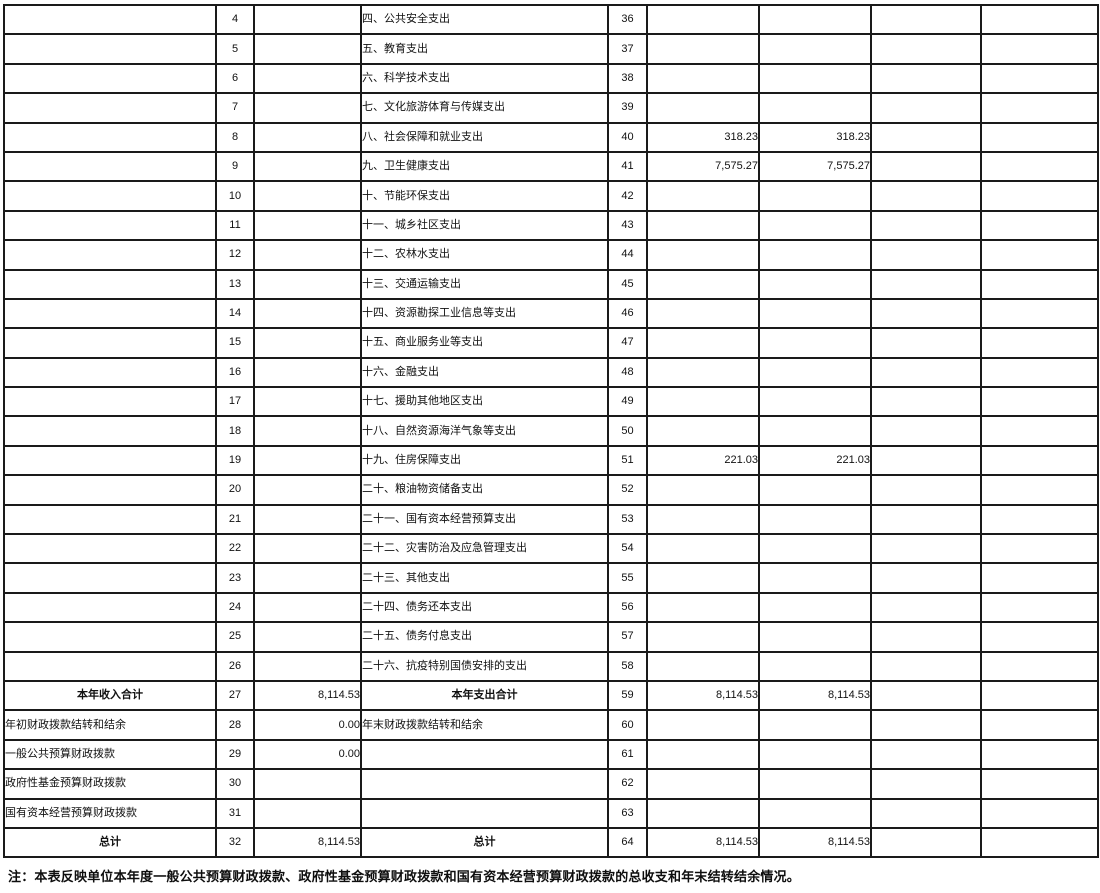  What do you see at coordinates (484, 842) in the screenshot?
I see `right-label-cell: 总计` at bounding box center [484, 842].